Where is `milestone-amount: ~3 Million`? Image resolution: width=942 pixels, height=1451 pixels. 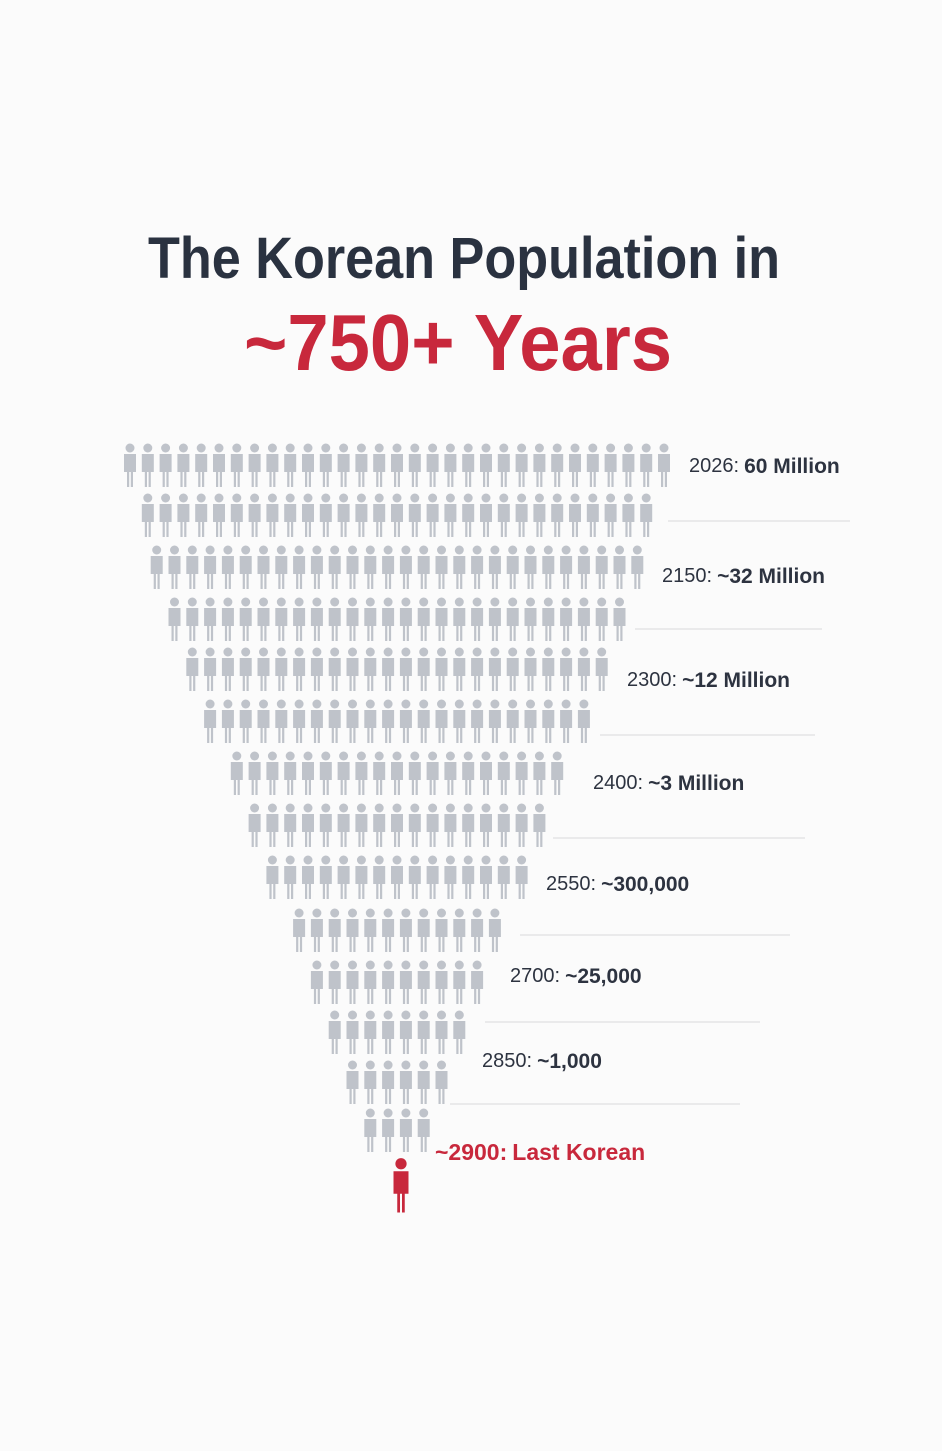
milestone-amount: ~3 Million is located at coordinates (696, 783).